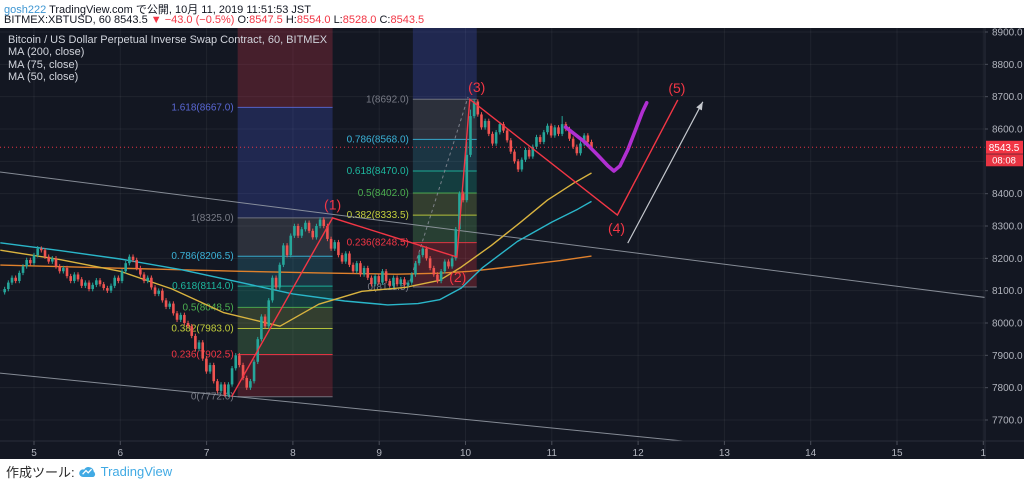 The width and height of the screenshot is (1024, 484). What do you see at coordinates (378, 171) in the screenshot?
I see `fib-level-label: 0.618(8470.0)` at bounding box center [378, 171].